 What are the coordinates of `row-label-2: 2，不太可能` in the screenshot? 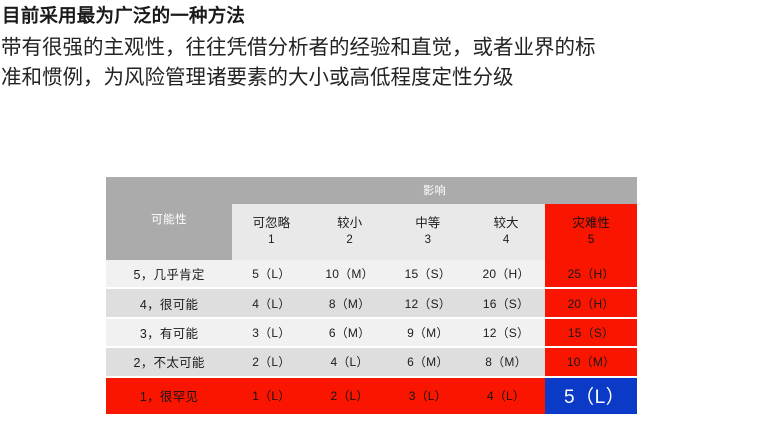 It's located at (169, 363).